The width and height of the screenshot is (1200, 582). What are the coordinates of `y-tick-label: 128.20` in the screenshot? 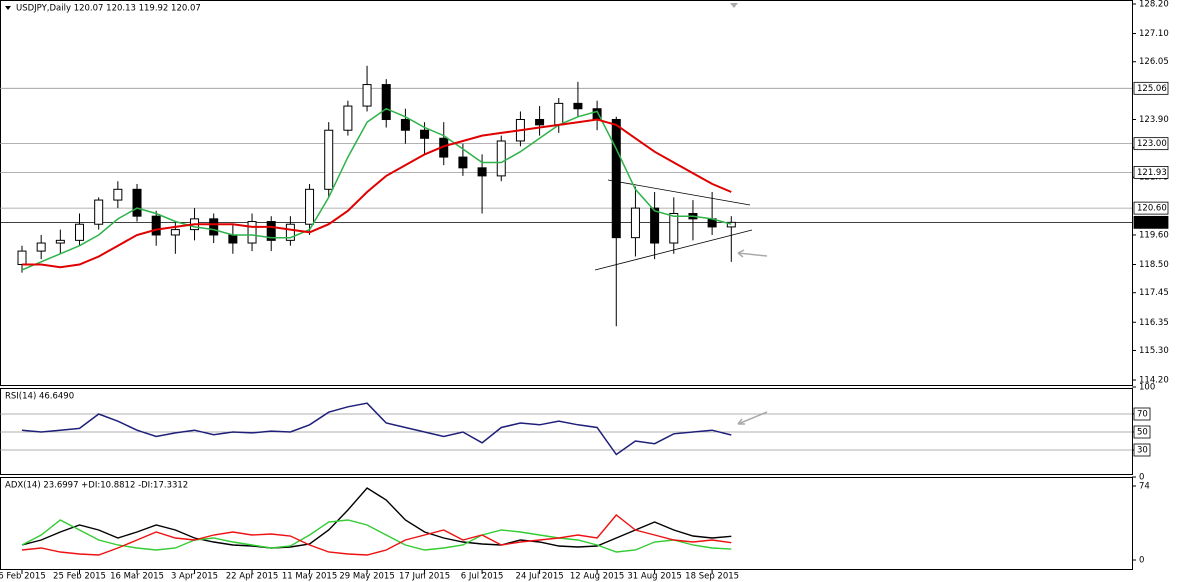 It's located at (1154, 5).